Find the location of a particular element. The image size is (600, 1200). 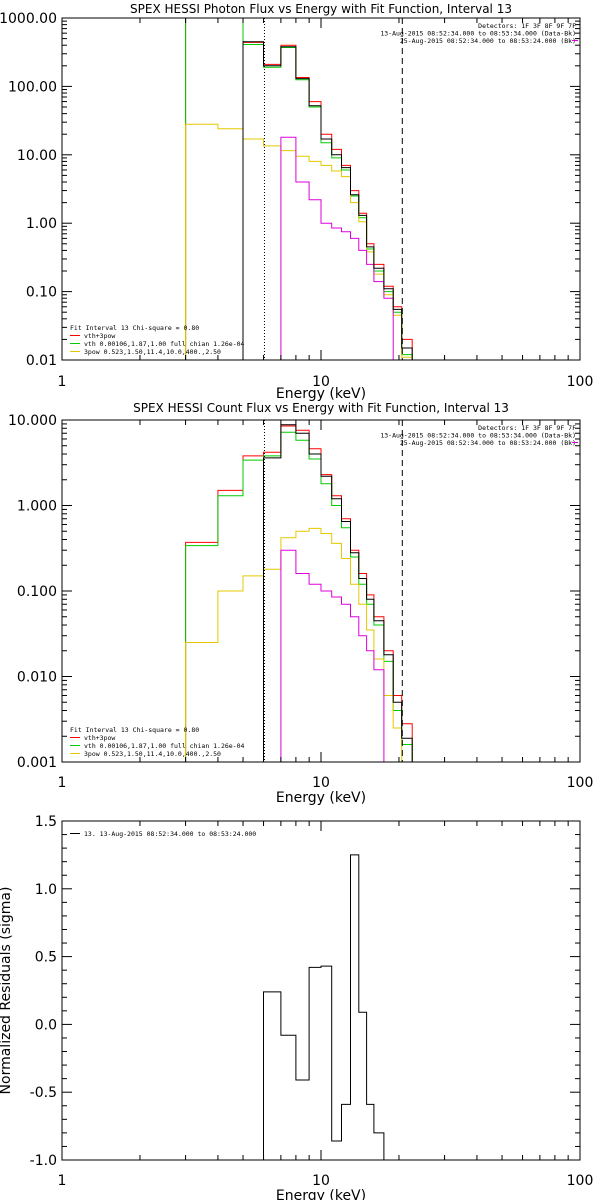

y-tick-label: 0.10 is located at coordinates (41, 293).